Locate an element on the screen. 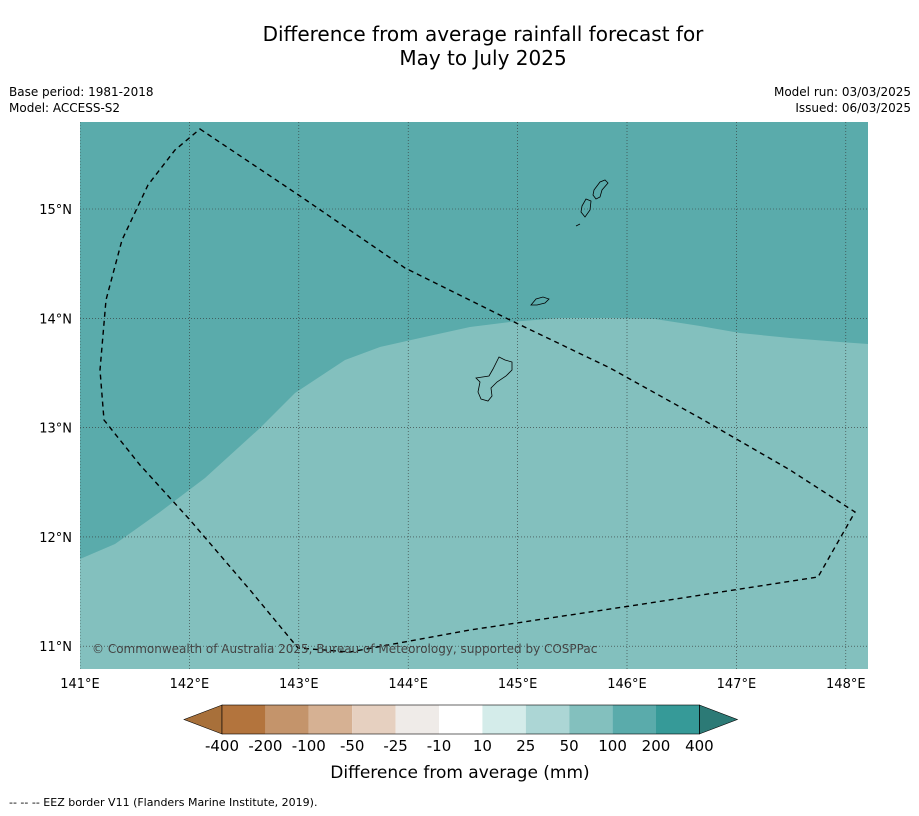  colorbar-tick-label: -200 is located at coordinates (265, 746).